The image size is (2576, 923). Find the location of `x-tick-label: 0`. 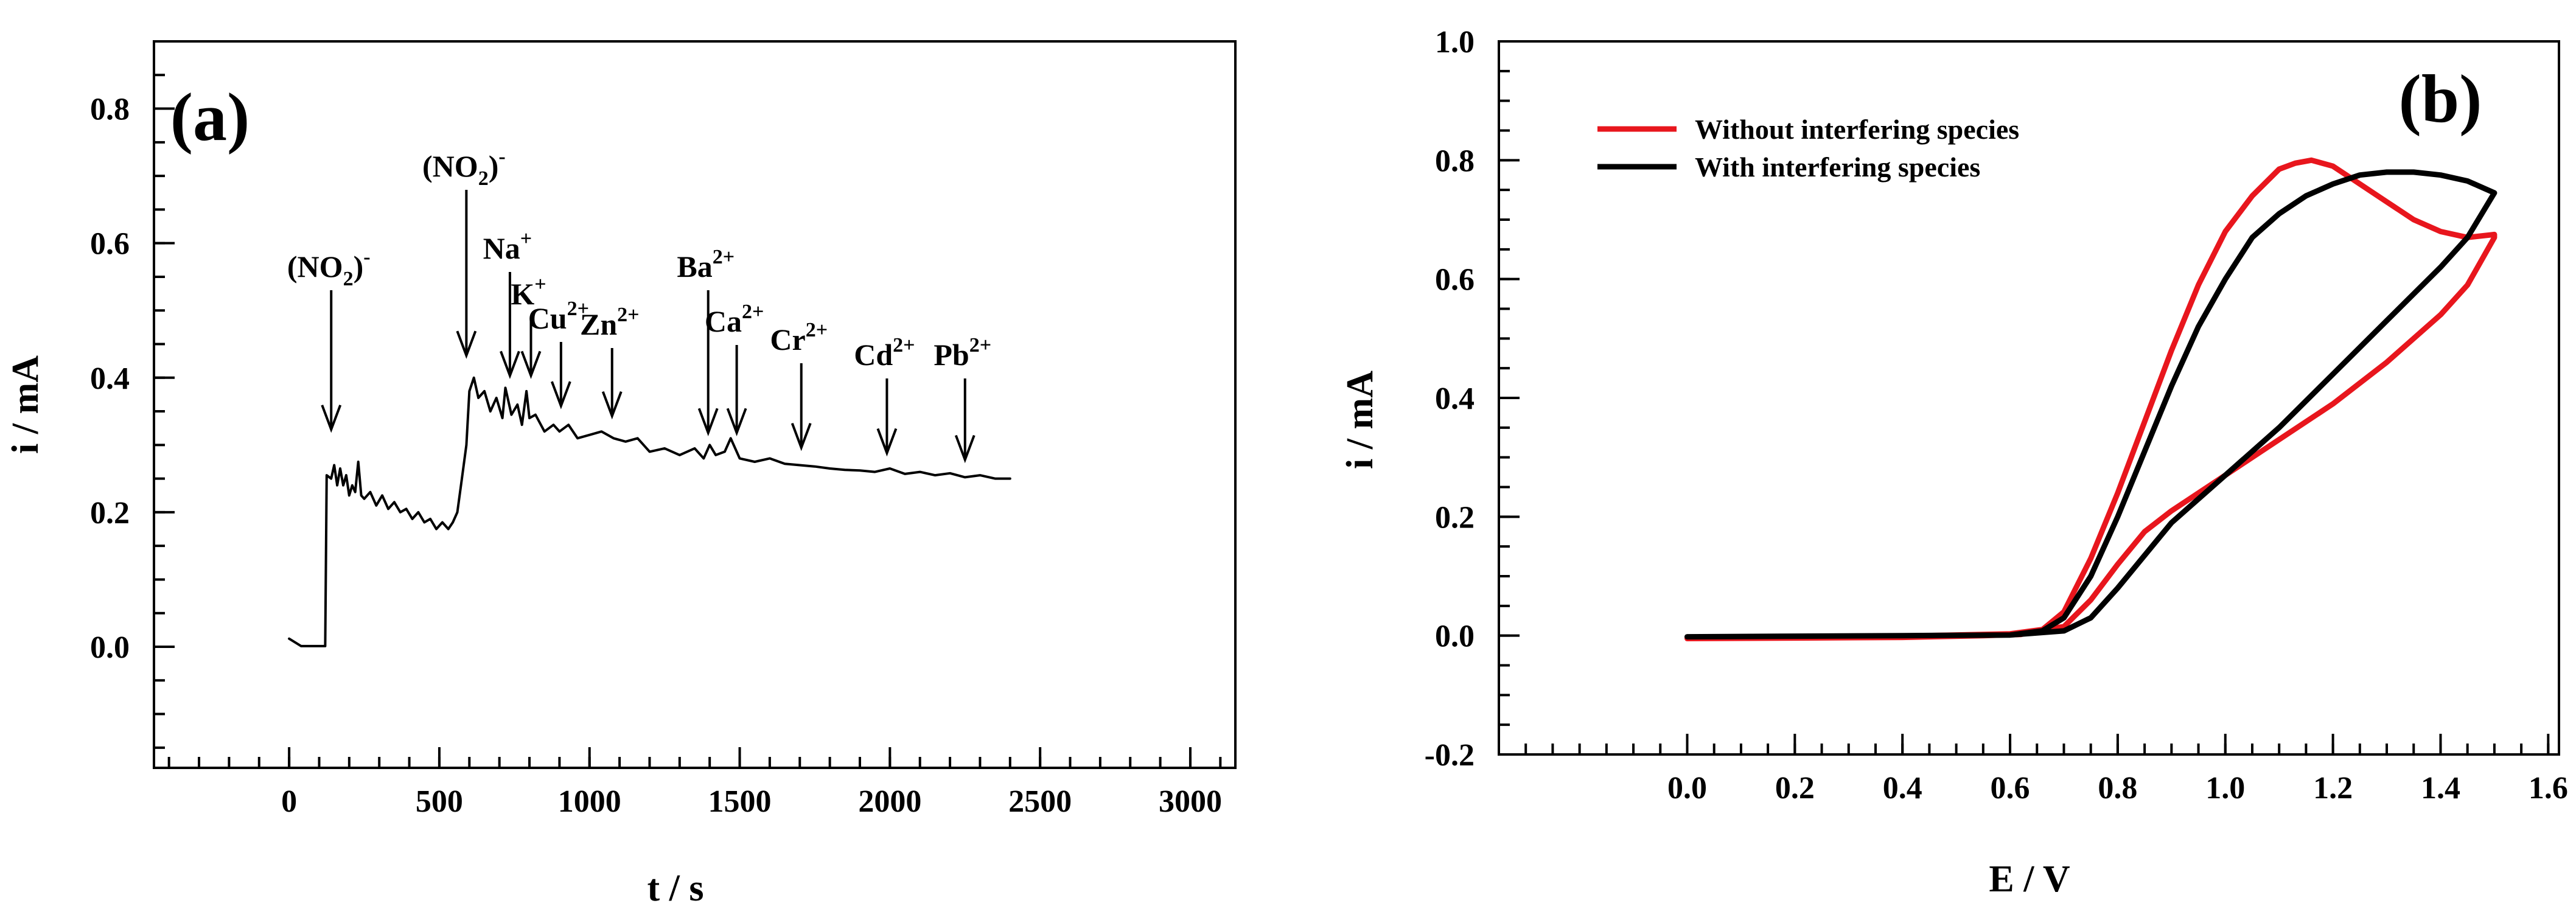

x-tick-label: 0 is located at coordinates (289, 802).